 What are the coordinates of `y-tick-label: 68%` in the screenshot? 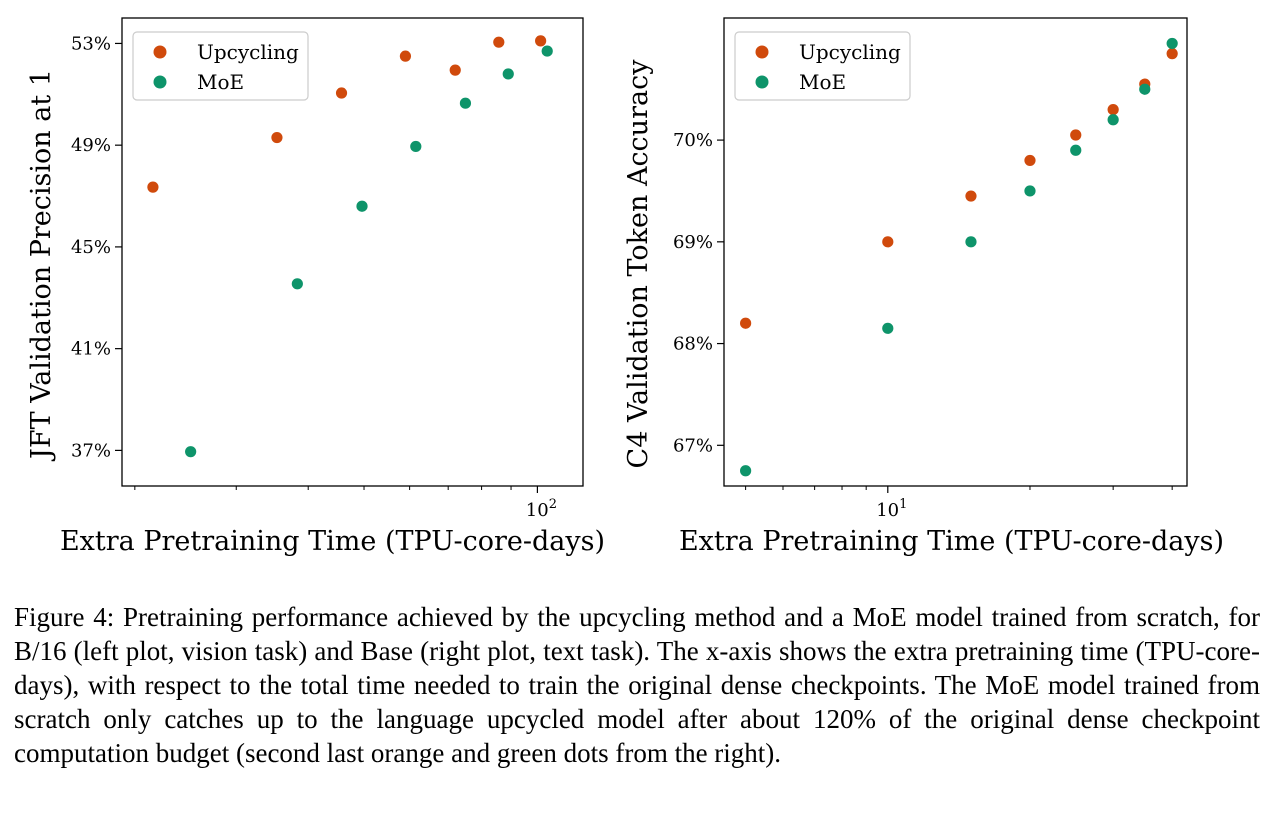 It's located at (693, 344).